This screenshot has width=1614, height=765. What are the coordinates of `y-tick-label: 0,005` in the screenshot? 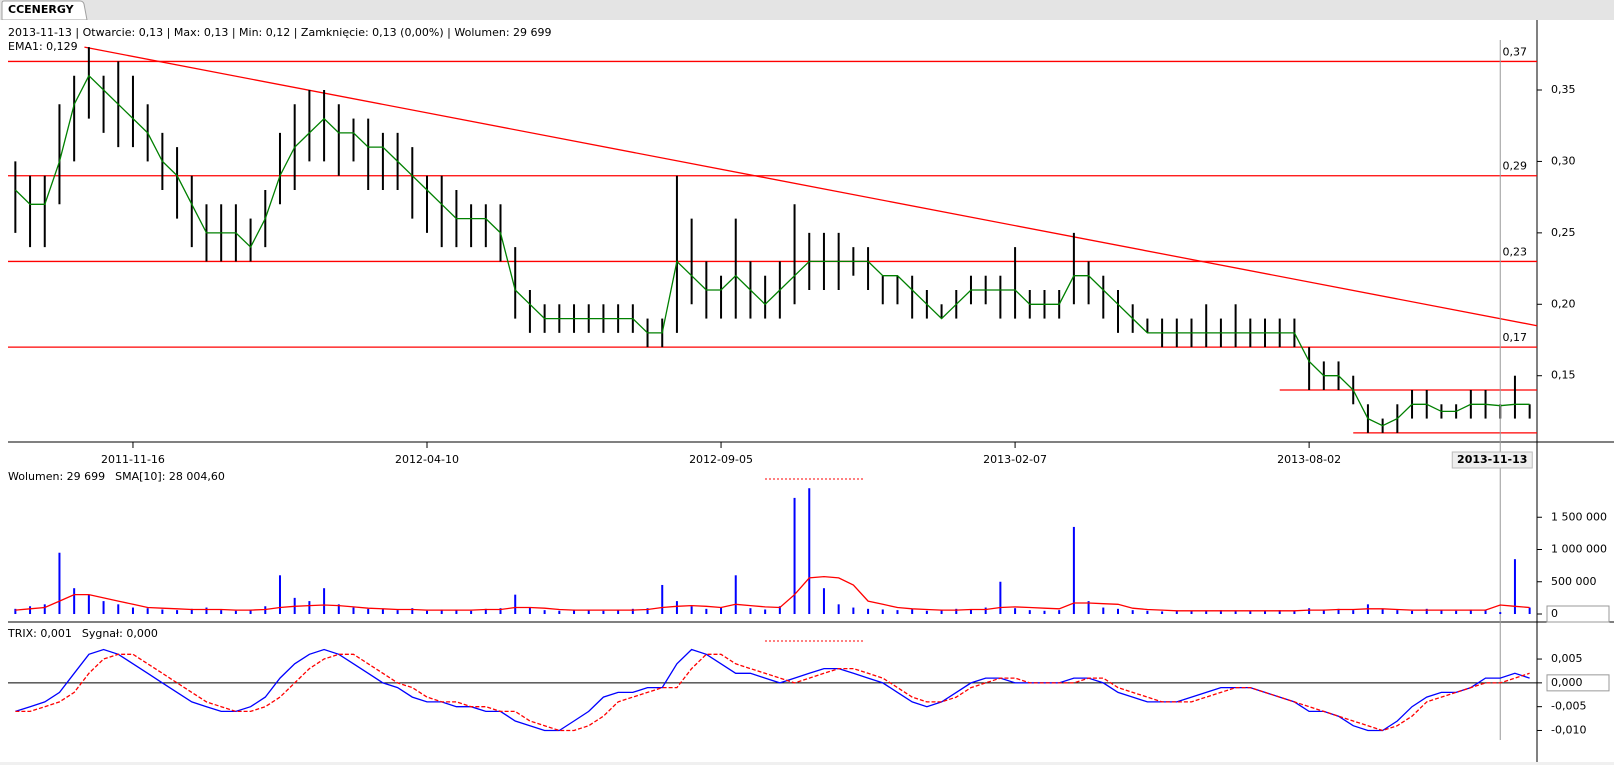 It's located at (1567, 658).